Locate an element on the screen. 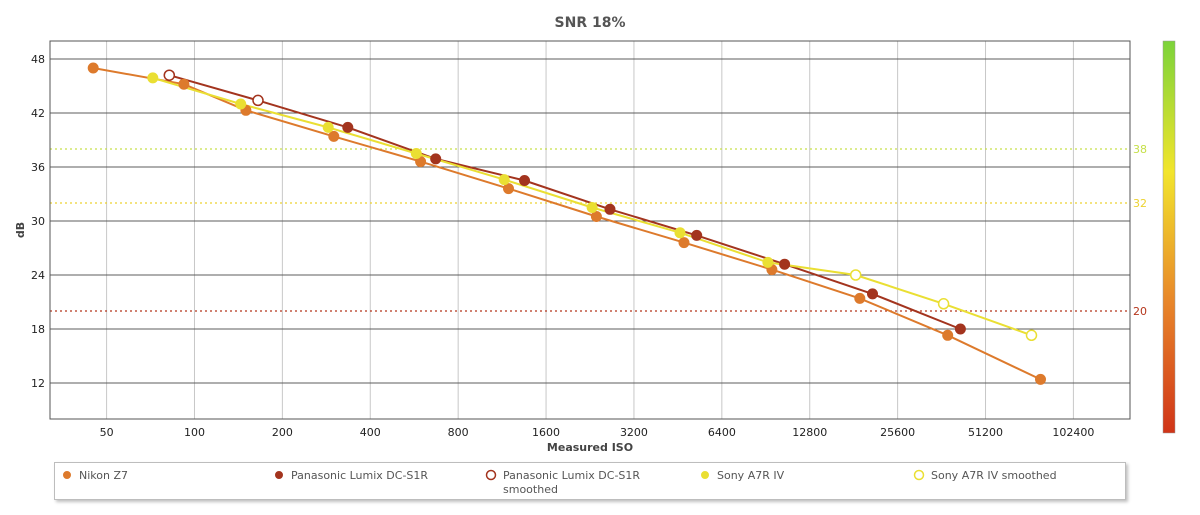 The image size is (1200, 515). x-tick-label: 102400 is located at coordinates (1073, 432).